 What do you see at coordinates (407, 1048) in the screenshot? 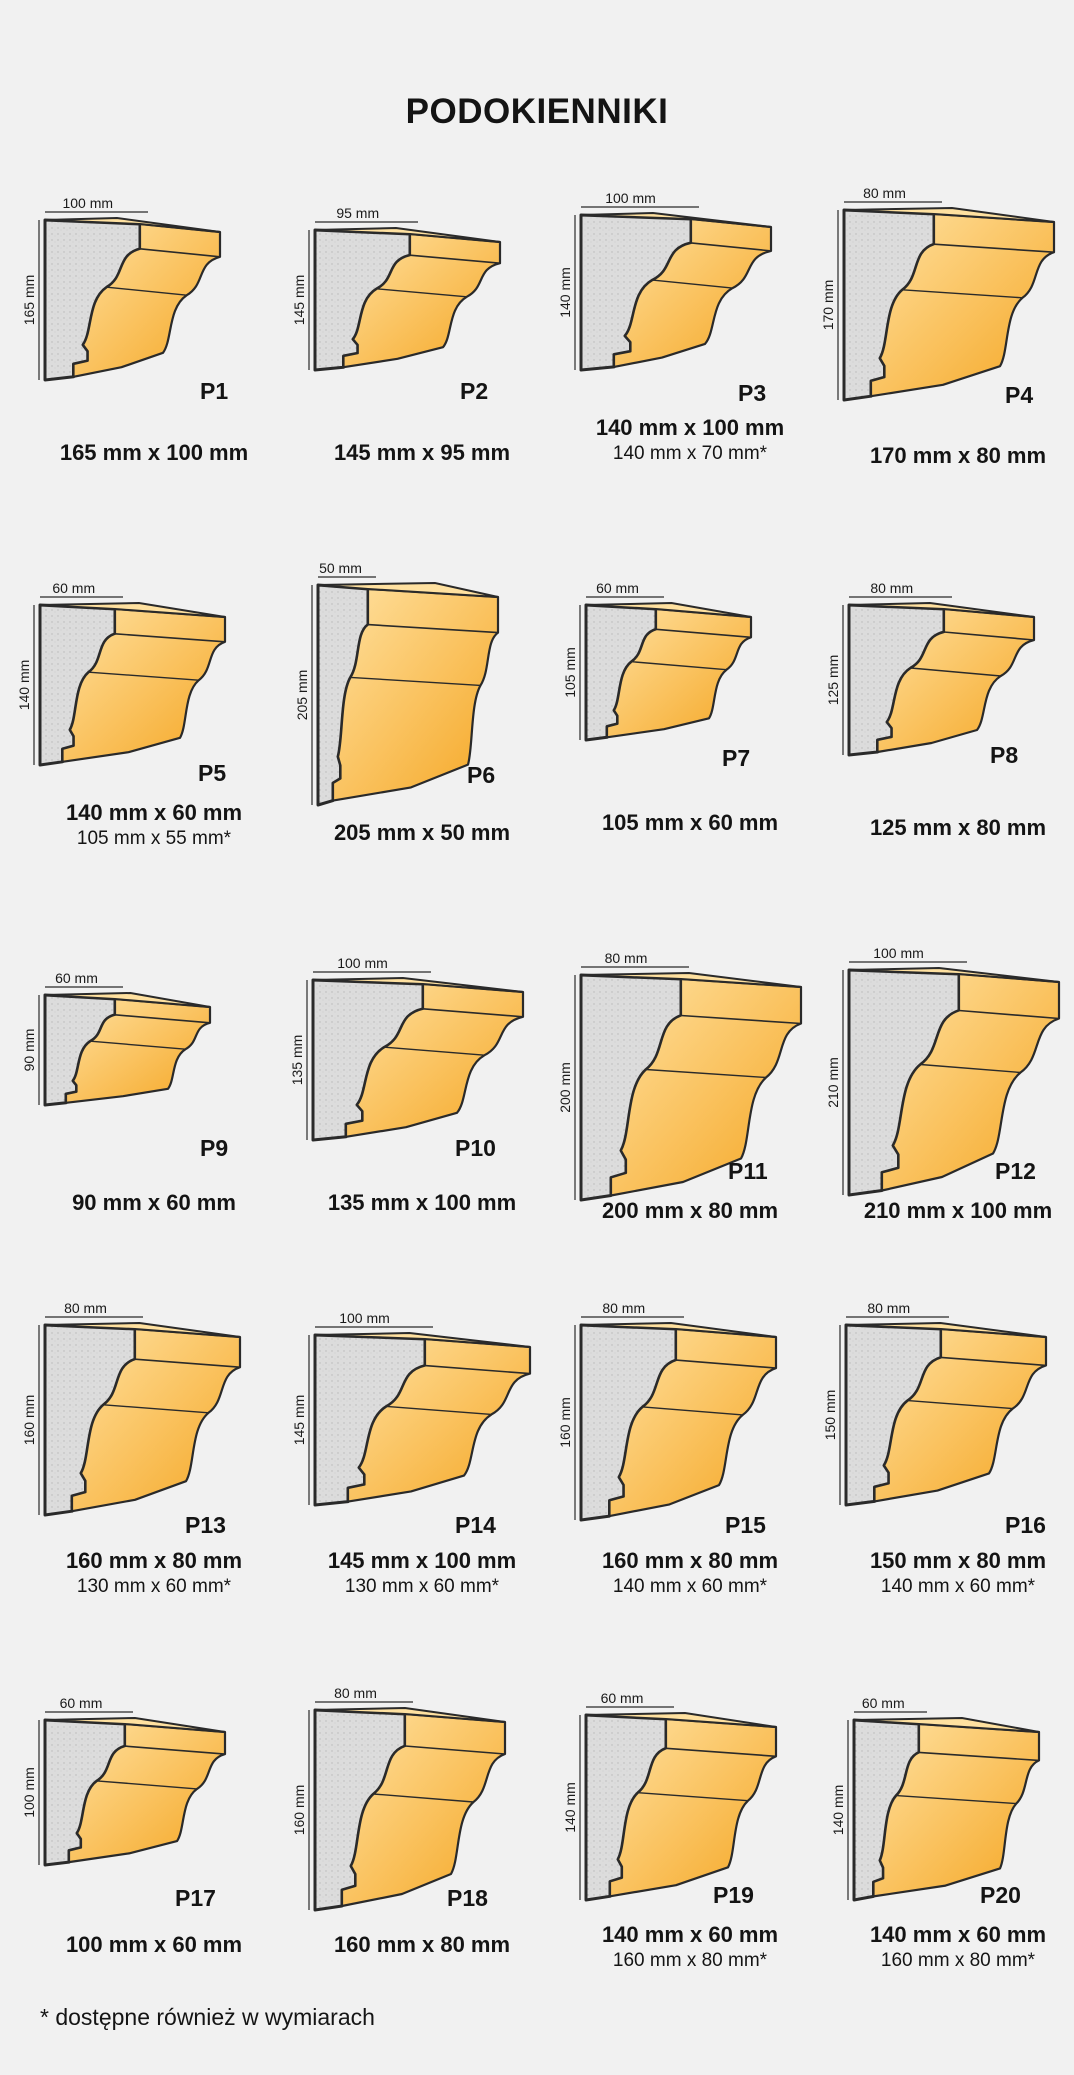
I see `profile-drawing: 135 mm 100 mm` at bounding box center [407, 1048].